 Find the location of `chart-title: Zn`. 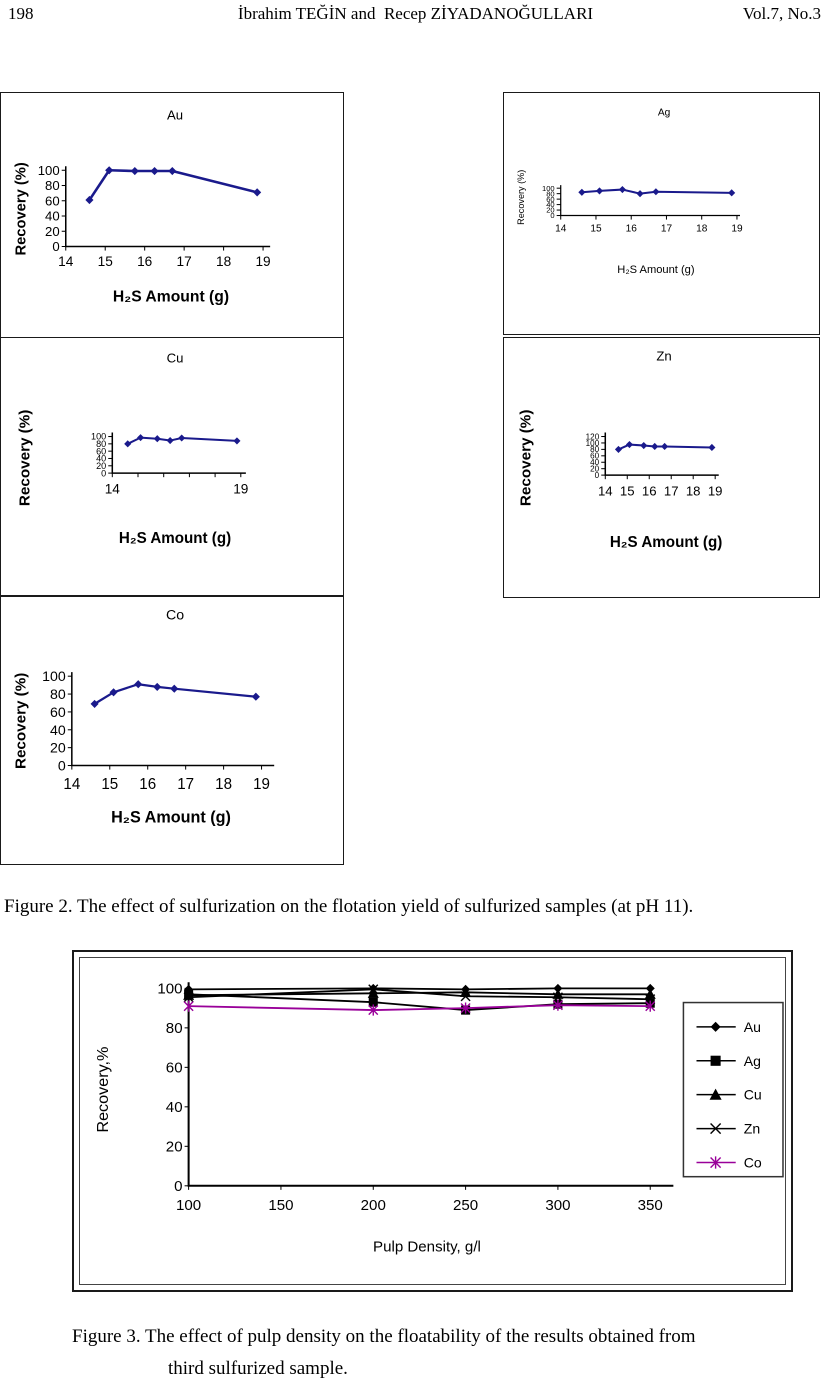

chart-title: Zn is located at coordinates (663, 355).